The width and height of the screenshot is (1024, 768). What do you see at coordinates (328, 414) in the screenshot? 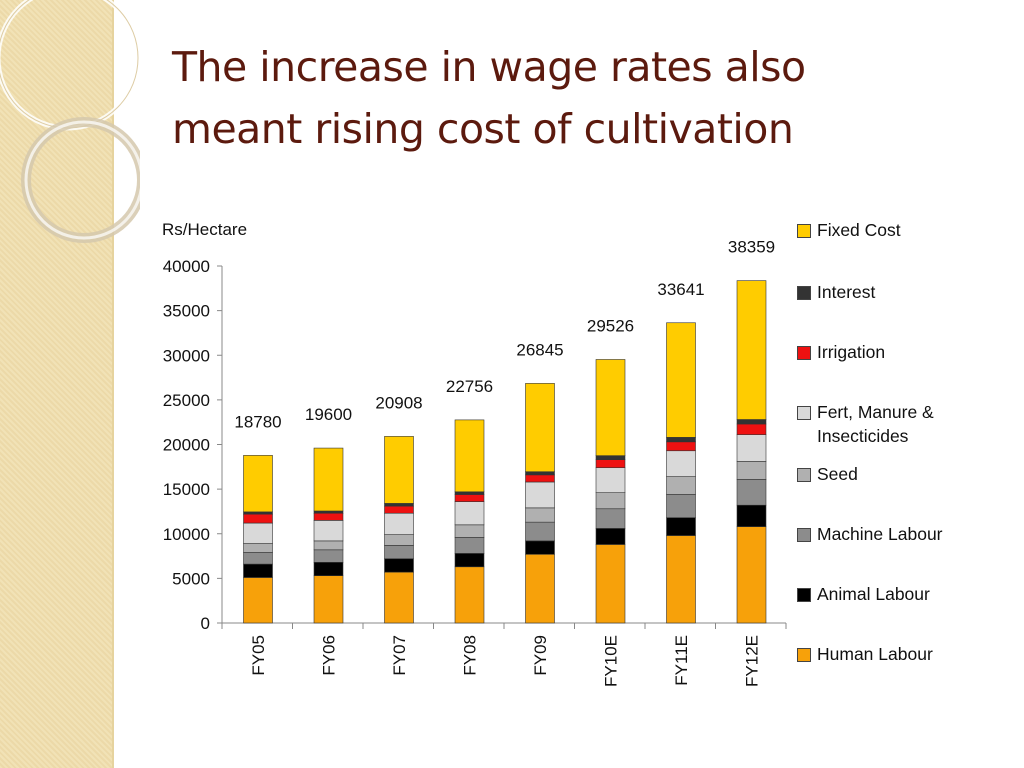
I see `bar-total-label: 19600` at bounding box center [328, 414].